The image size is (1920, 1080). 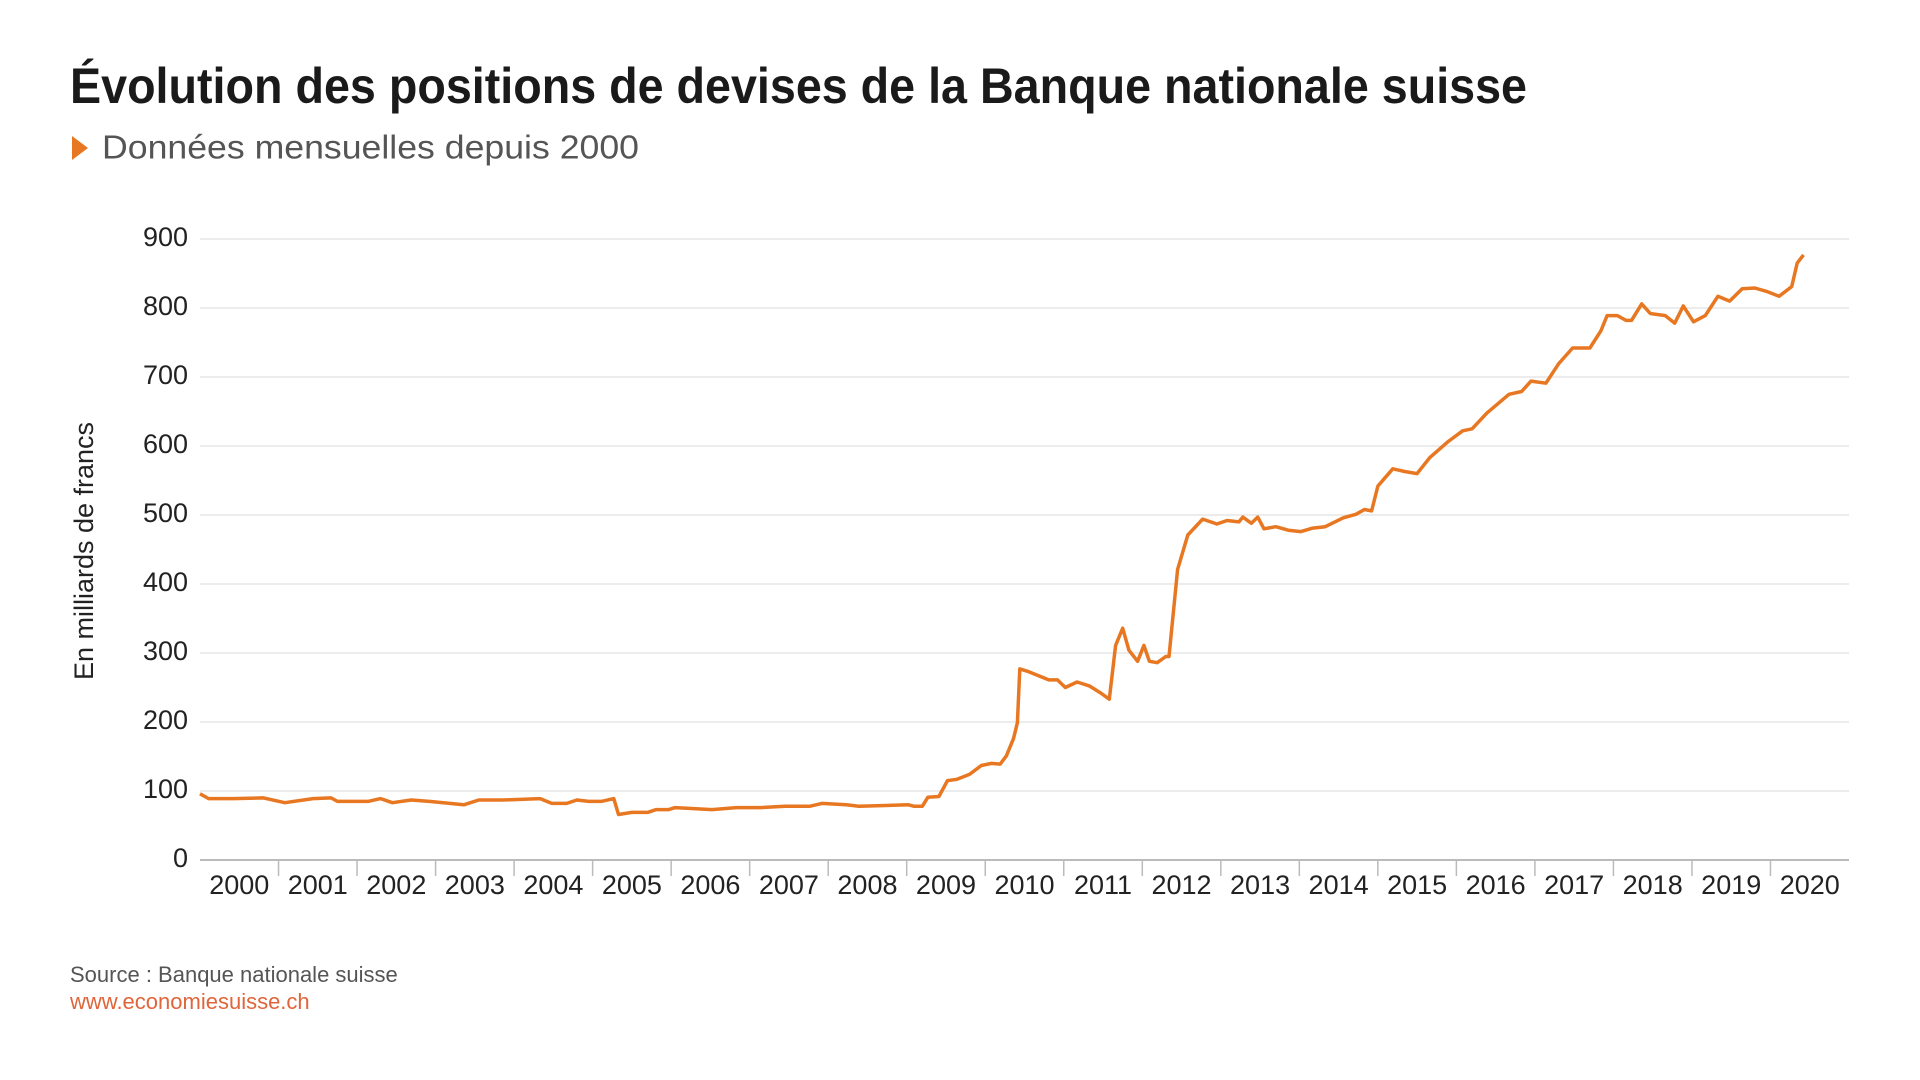 I want to click on x-tick-label: 2005, so click(x=632, y=885).